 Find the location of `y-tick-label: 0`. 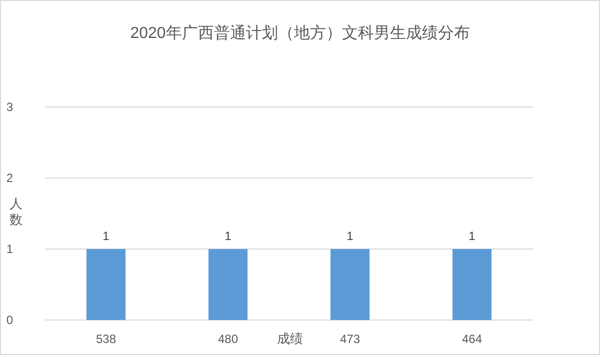

y-tick-label: 0 is located at coordinates (10, 320).